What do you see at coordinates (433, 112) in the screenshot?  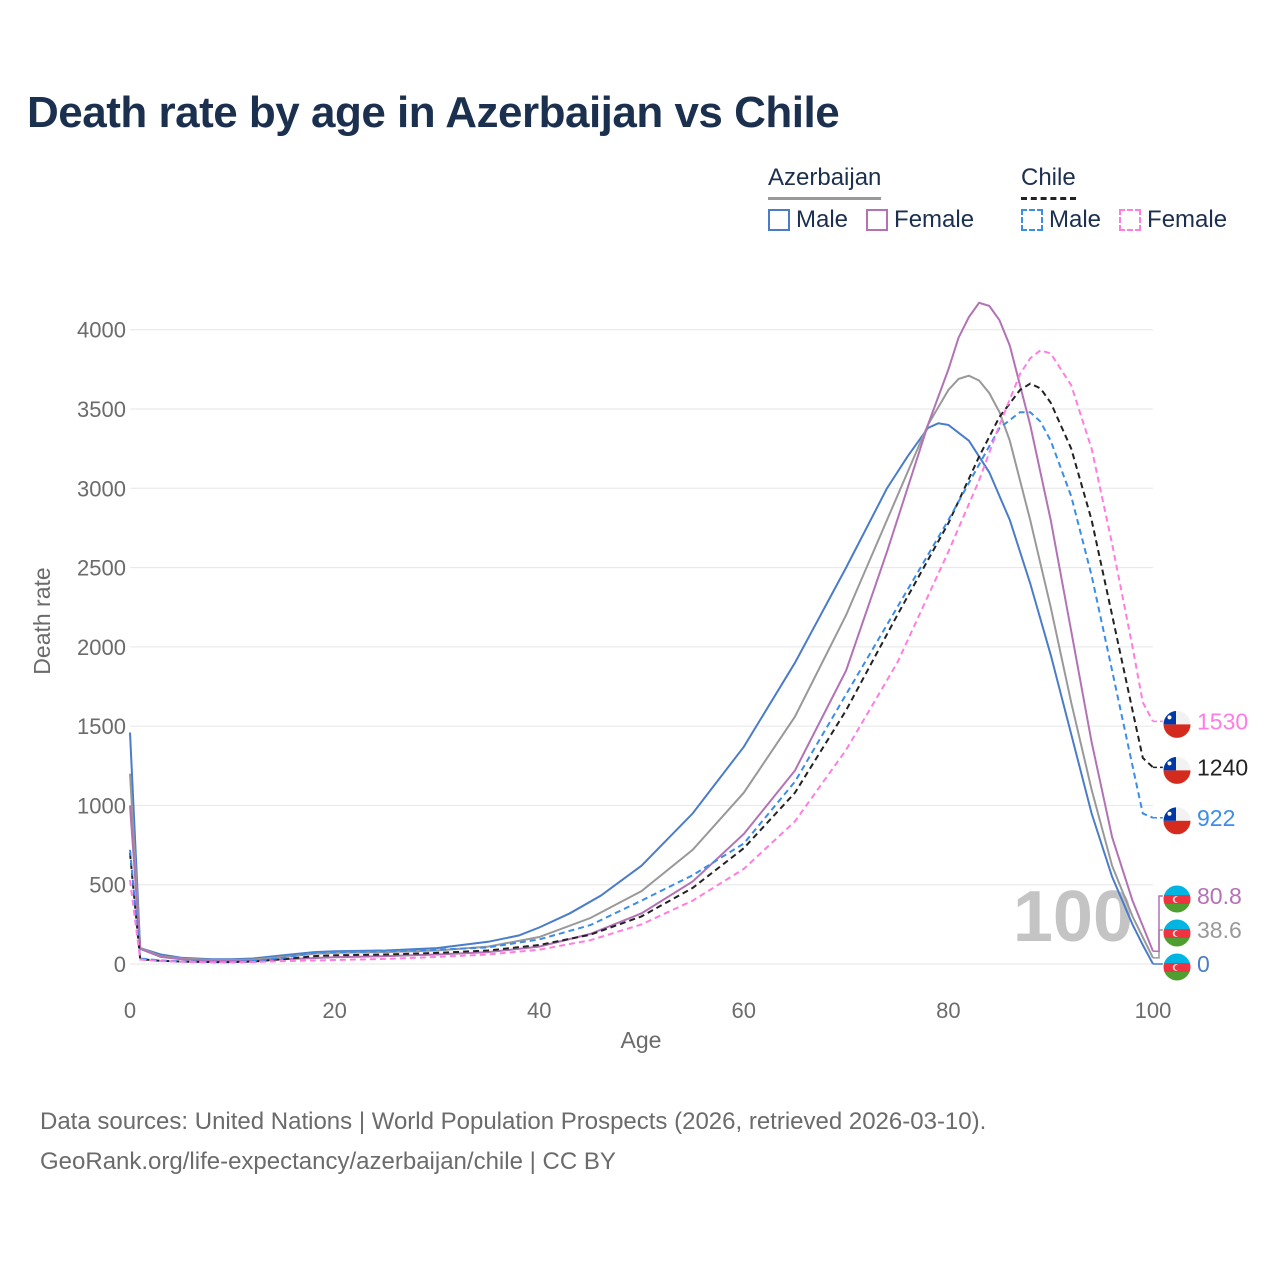 I see `chart-title: Death rate by age in Azerbaijan vs Chile` at bounding box center [433, 112].